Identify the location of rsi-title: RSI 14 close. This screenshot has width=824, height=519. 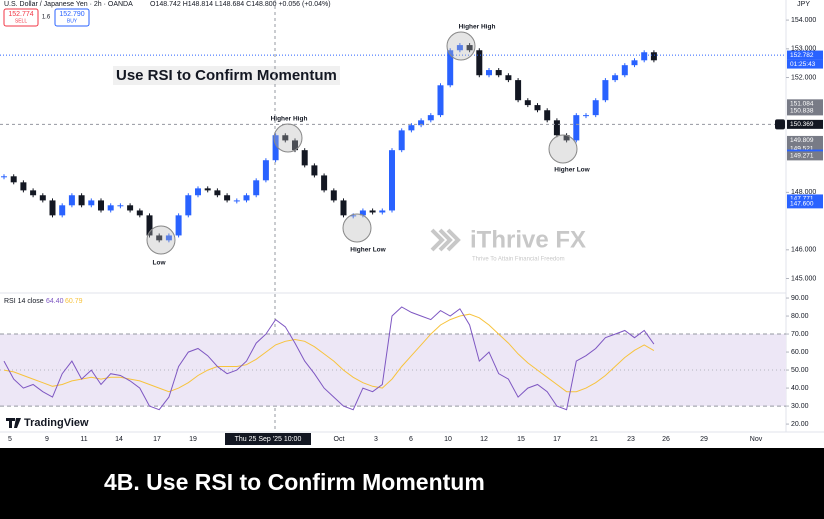
(24, 301).